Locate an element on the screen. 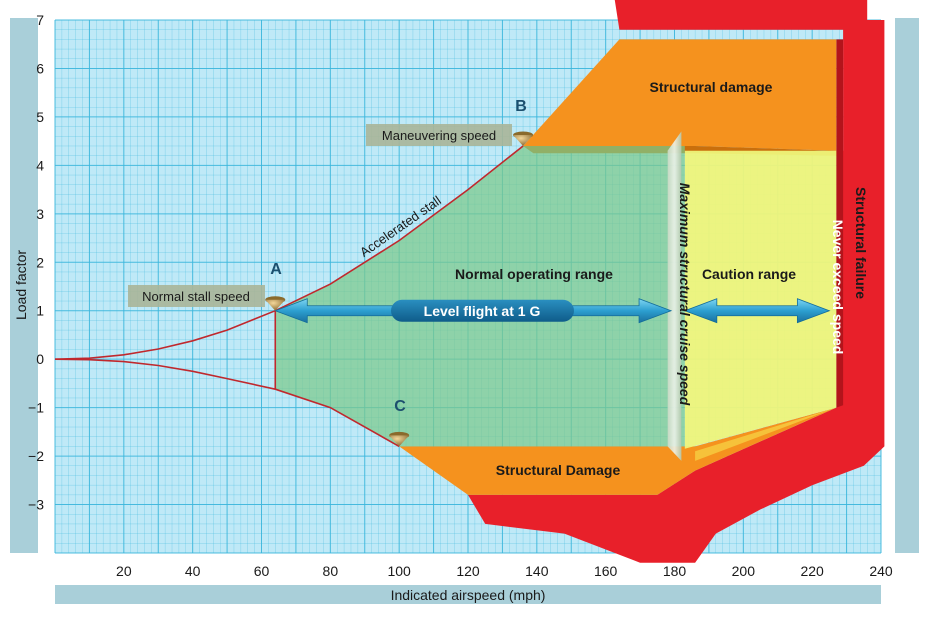  never-exceed-label: Never exceed speed is located at coordinates (838, 287).